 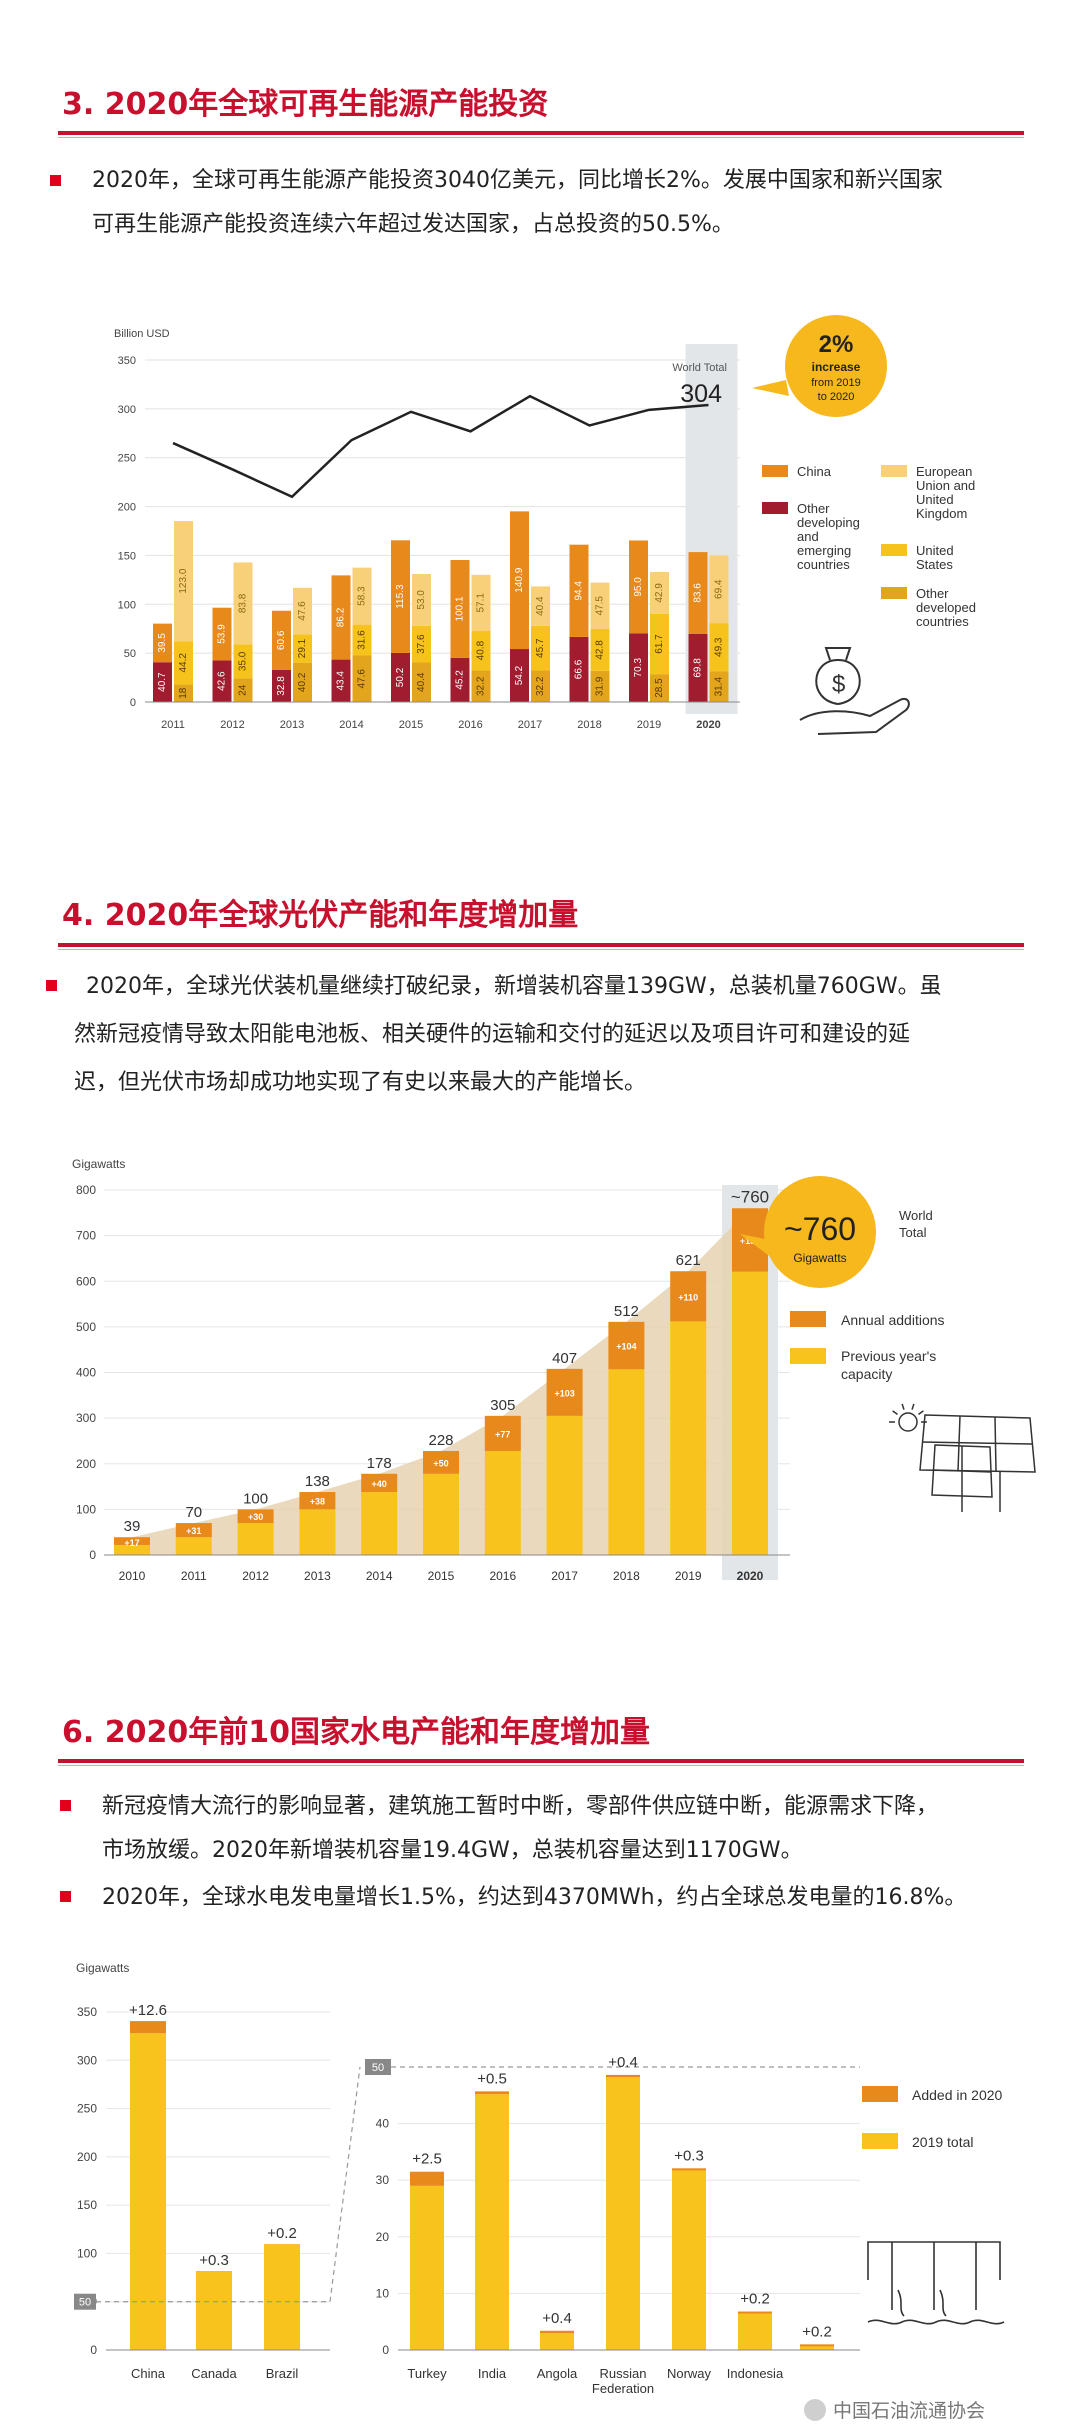 I want to click on callout-text: from 2019, so click(x=836, y=383).